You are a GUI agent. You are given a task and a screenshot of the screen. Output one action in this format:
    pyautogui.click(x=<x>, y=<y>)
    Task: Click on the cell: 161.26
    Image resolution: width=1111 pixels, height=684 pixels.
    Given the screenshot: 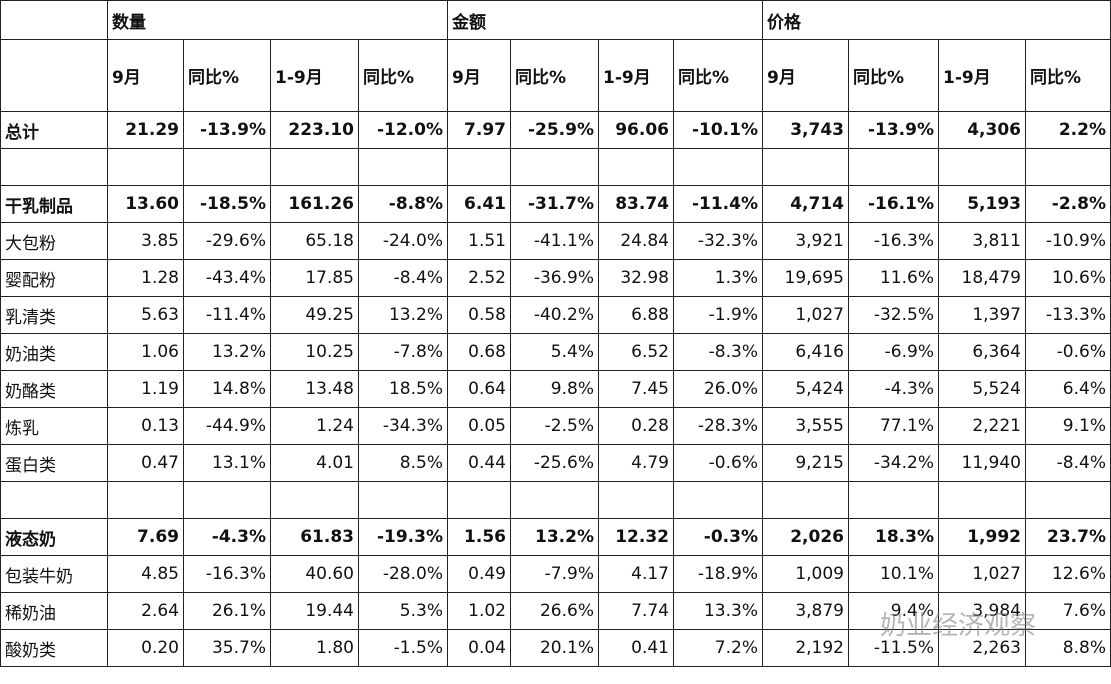 What is the action you would take?
    pyautogui.click(x=314, y=204)
    